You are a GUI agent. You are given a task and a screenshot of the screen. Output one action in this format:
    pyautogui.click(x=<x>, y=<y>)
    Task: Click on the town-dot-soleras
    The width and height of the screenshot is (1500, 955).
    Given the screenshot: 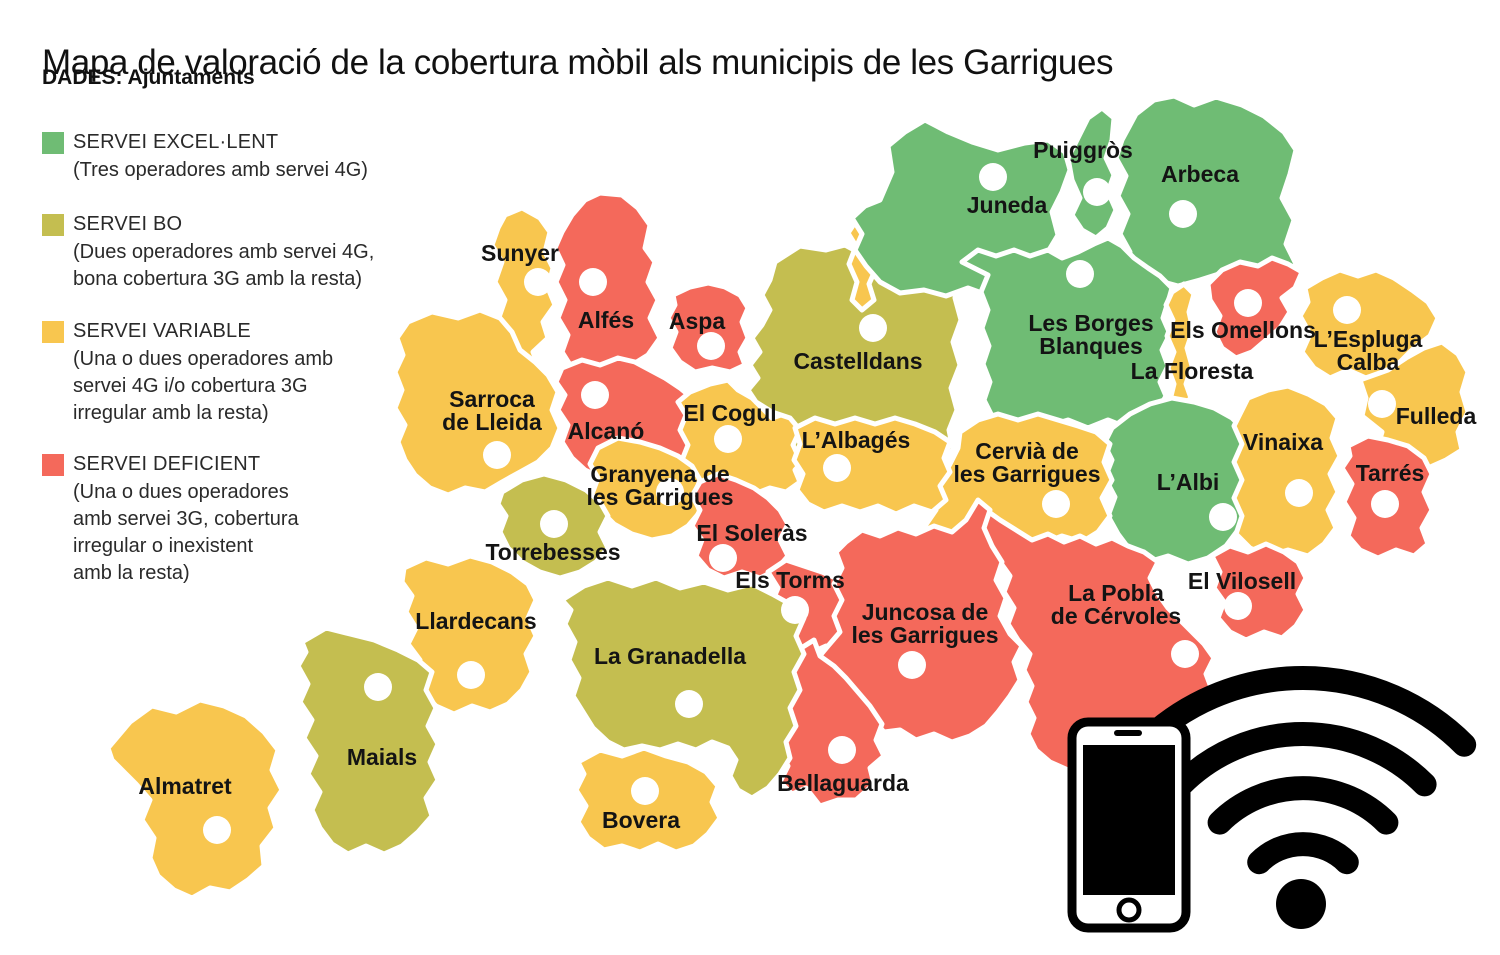 What is the action you would take?
    pyautogui.click(x=723, y=558)
    